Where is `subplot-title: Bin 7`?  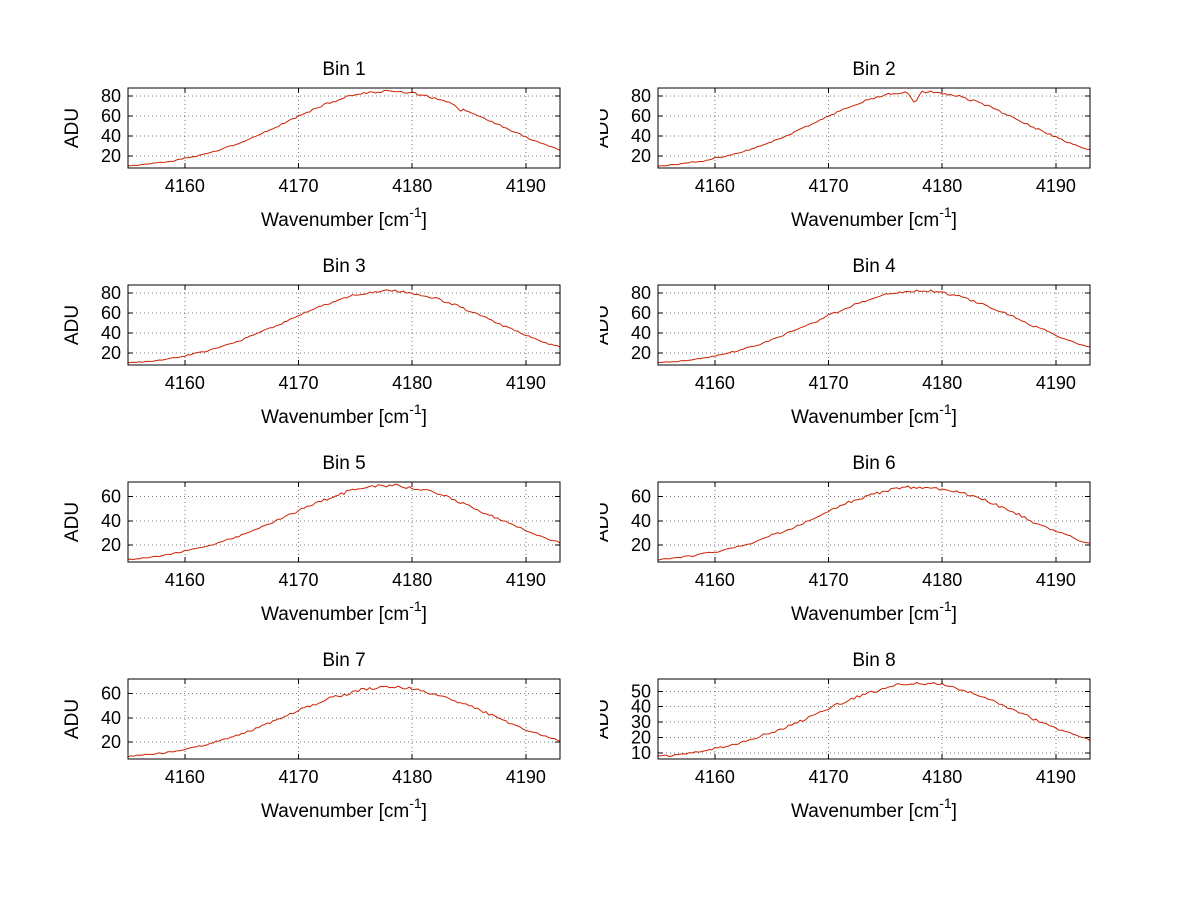 subplot-title: Bin 7 is located at coordinates (343, 660).